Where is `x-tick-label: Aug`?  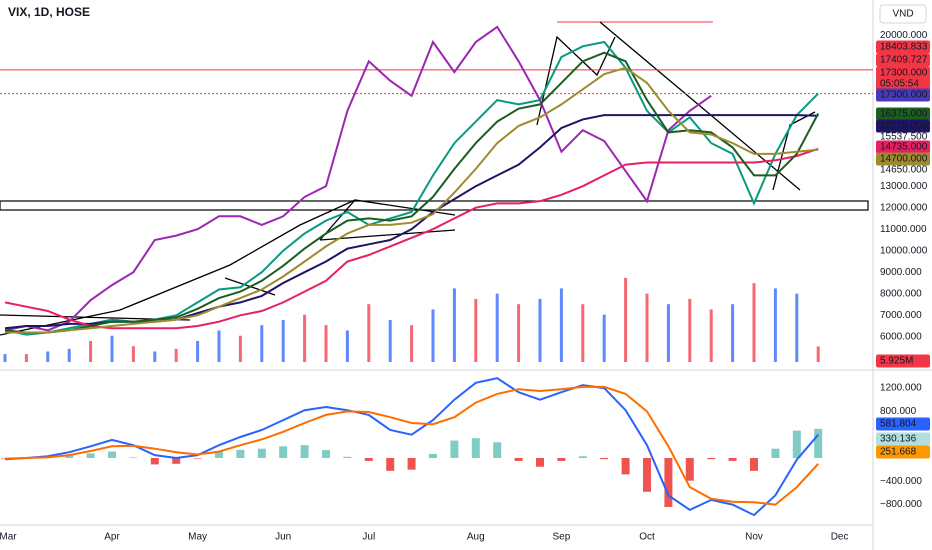
x-tick-label: Aug is located at coordinates (476, 537).